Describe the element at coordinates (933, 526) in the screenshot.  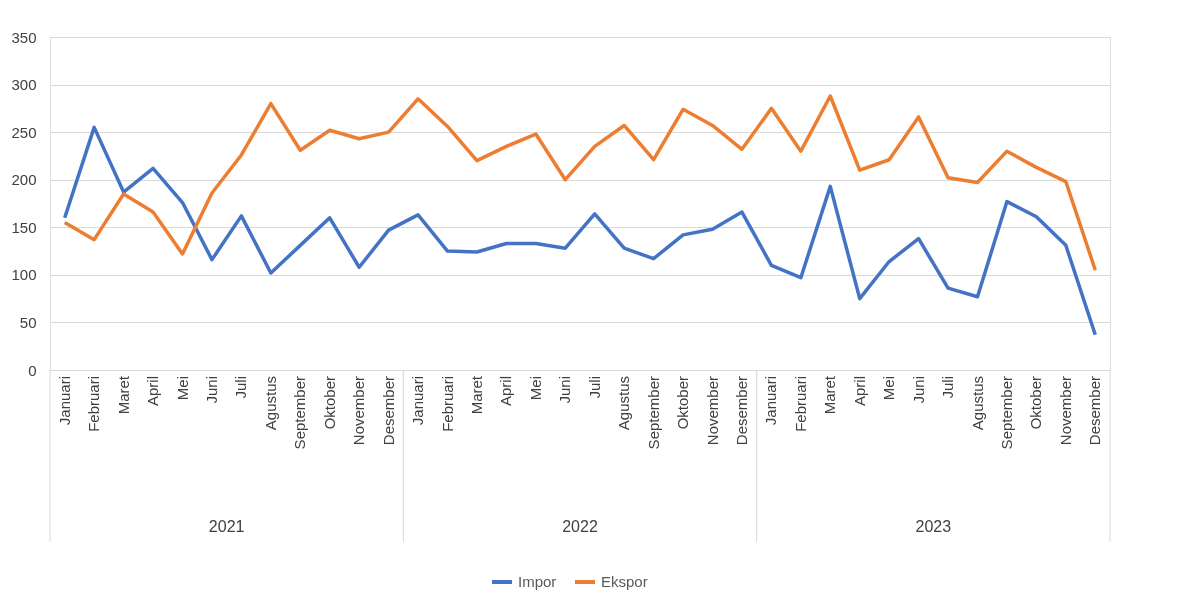
I see `text: 2023` at that location.